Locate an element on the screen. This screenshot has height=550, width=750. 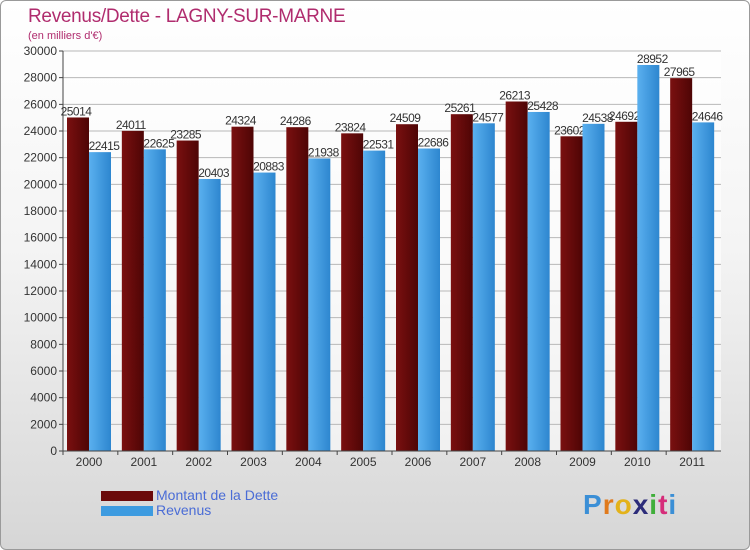
y-tick-label: 8000 is located at coordinates (43, 344).